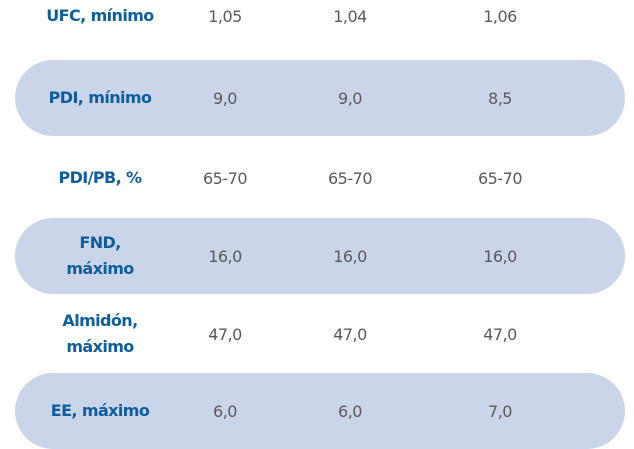  Describe the element at coordinates (225, 16) in the screenshot. I see `table-cell: 1,05` at that location.